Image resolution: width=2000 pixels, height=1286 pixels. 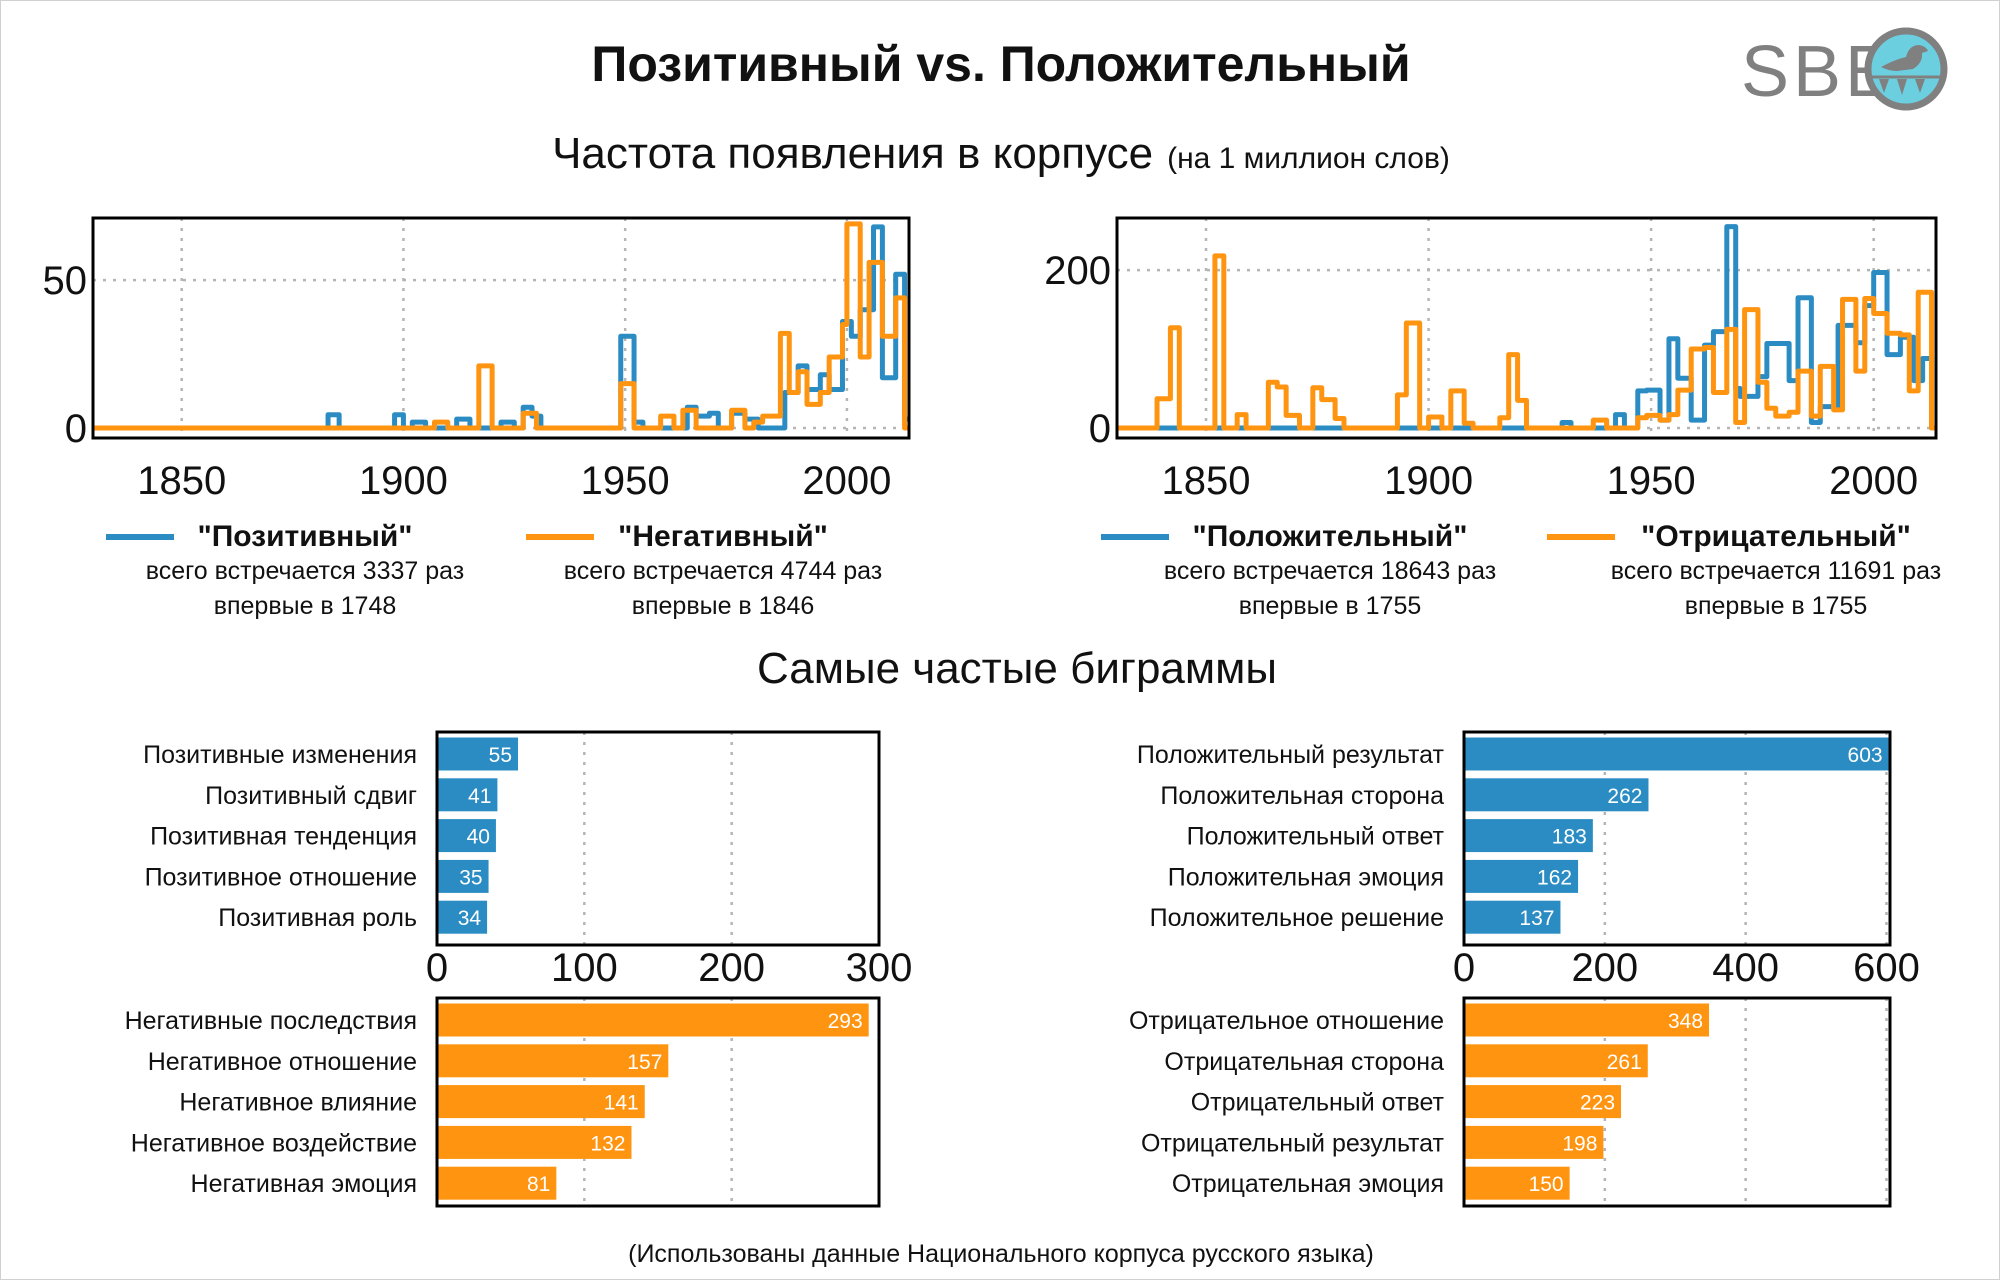 What do you see at coordinates (1077, 271) in the screenshot?
I see `y-tick-label: 200` at bounding box center [1077, 271].